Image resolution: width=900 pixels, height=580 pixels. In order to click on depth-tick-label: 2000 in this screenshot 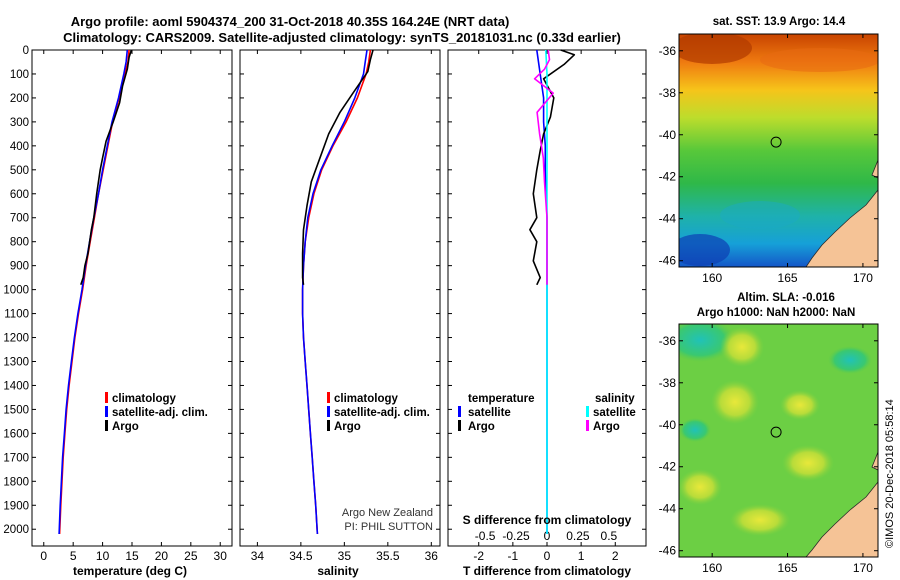, I will do `click(16, 530)`.